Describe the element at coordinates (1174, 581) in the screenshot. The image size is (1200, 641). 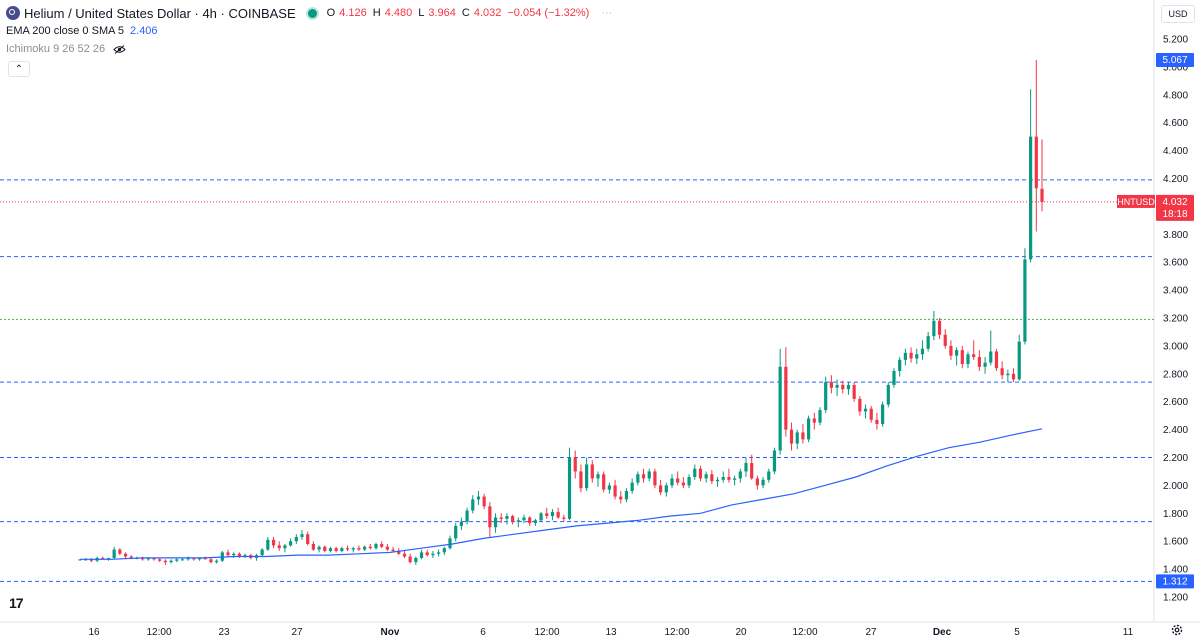
I see `low-marker-label: 1.312` at that location.